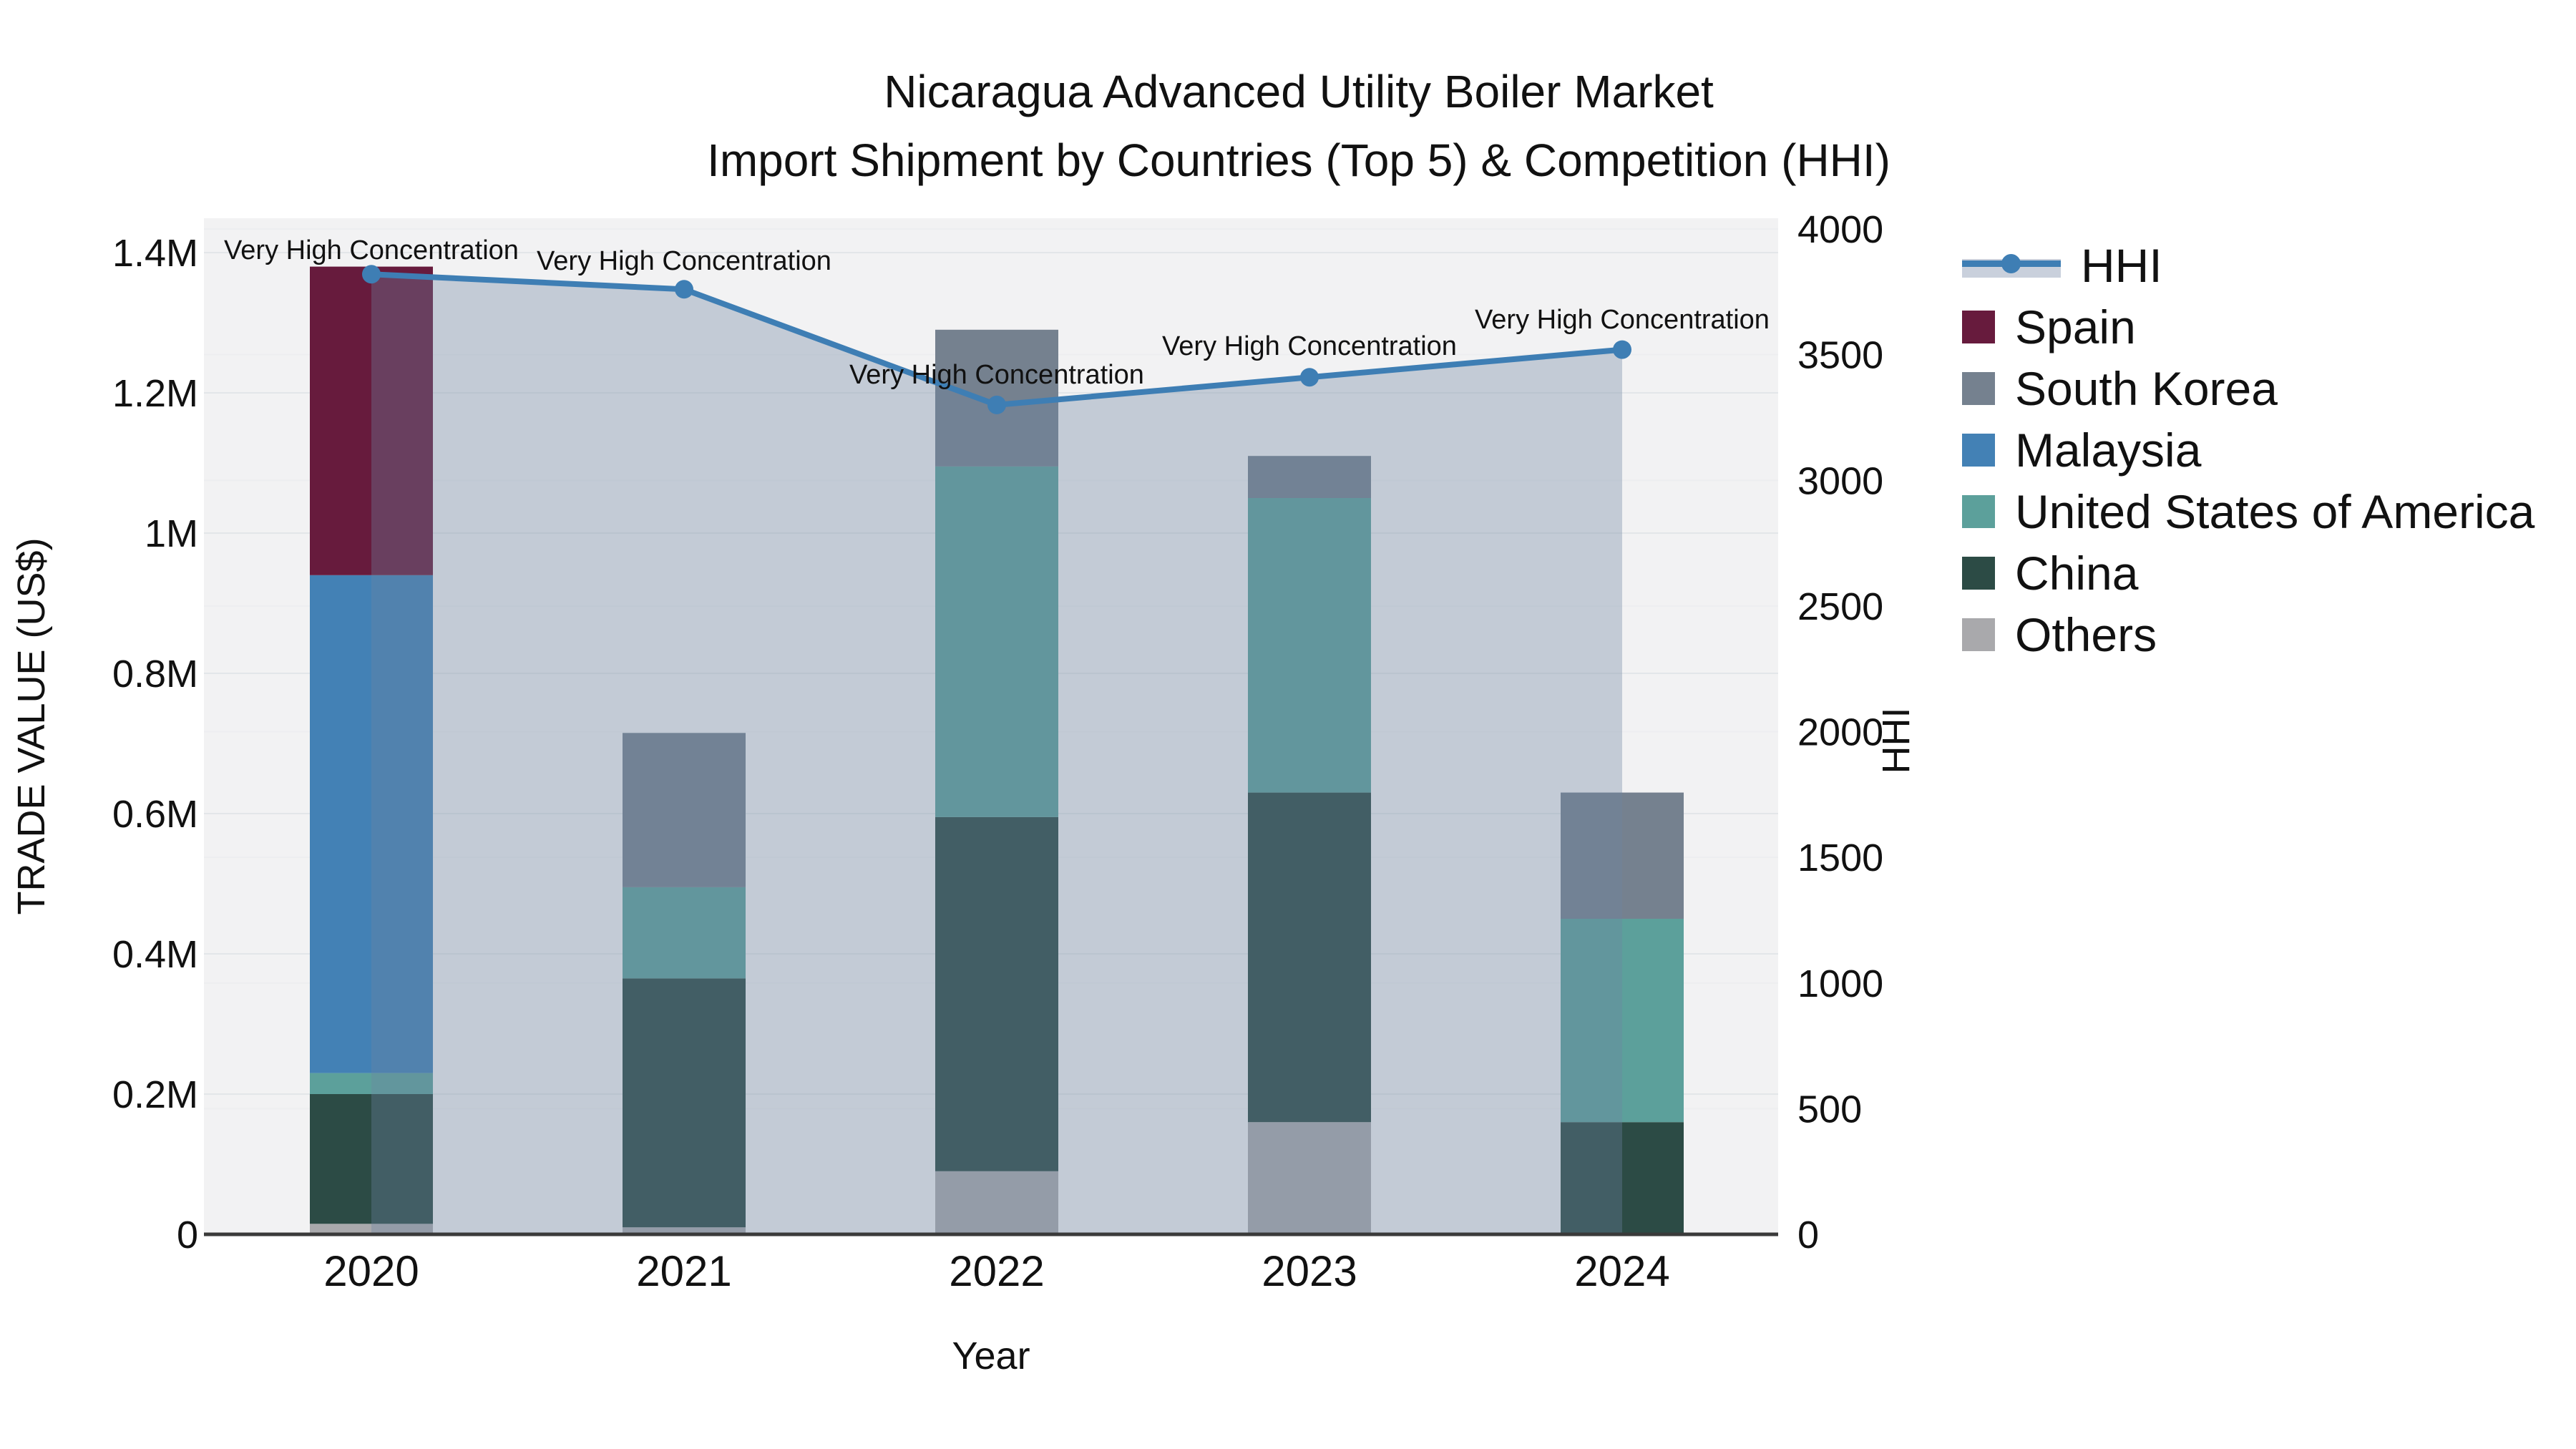  I want to click on hhi-annotation-2022: Very High Concentration, so click(996, 375).